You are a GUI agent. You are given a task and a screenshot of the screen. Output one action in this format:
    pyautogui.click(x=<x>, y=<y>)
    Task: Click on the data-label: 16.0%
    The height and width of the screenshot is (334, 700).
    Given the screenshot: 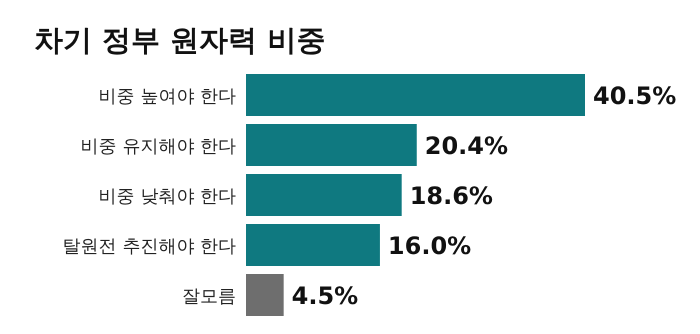 What is the action you would take?
    pyautogui.click(x=430, y=246)
    